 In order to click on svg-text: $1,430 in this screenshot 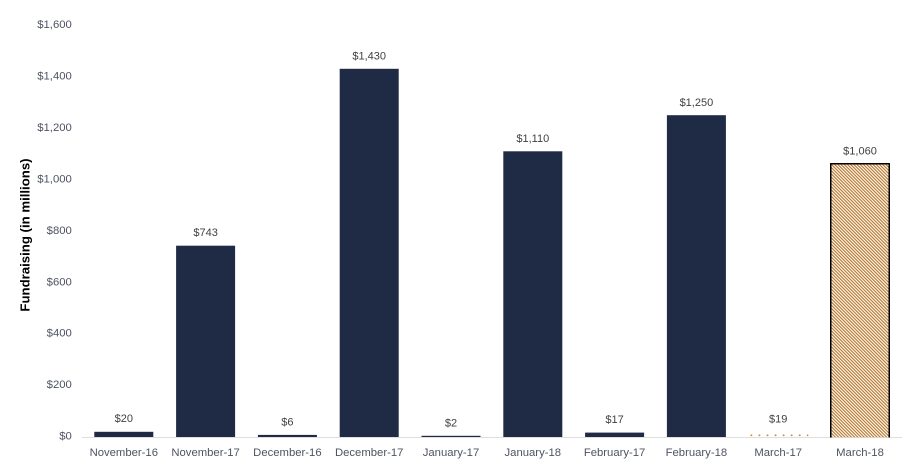, I will do `click(369, 56)`.